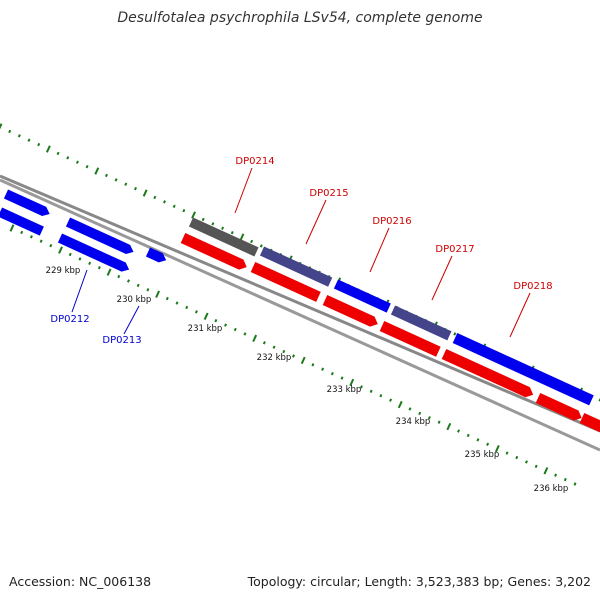  I want to click on scale-label: 229 kbp, so click(63, 271).